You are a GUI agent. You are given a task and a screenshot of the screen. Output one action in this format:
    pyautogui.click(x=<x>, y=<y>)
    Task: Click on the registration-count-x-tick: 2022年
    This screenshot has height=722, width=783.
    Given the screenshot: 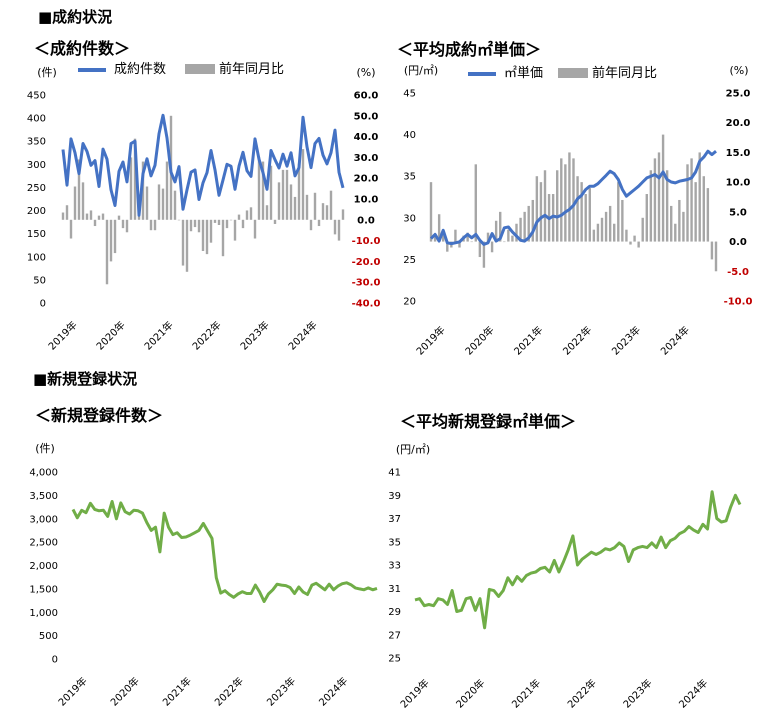 What is the action you would take?
    pyautogui.click(x=229, y=691)
    